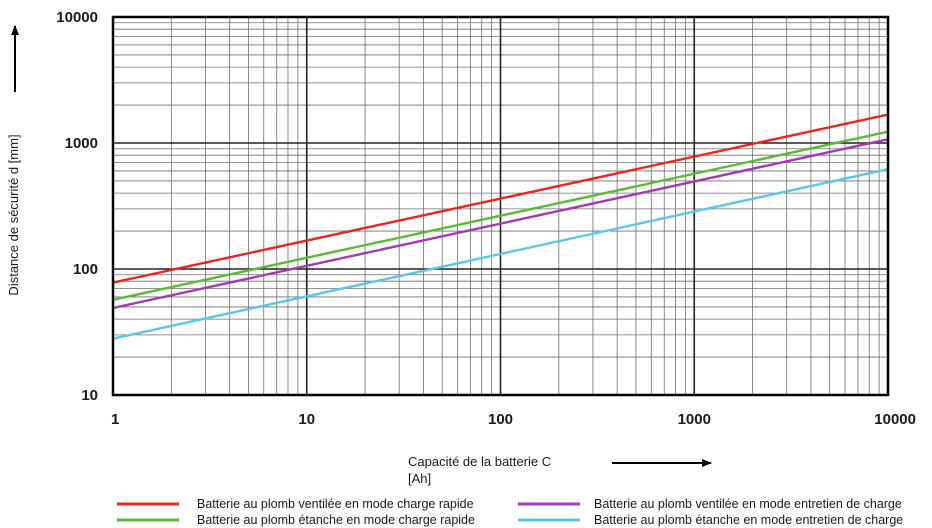 The image size is (932, 528). Describe the element at coordinates (89, 395) in the screenshot. I see `y-tick-label: 10` at that location.